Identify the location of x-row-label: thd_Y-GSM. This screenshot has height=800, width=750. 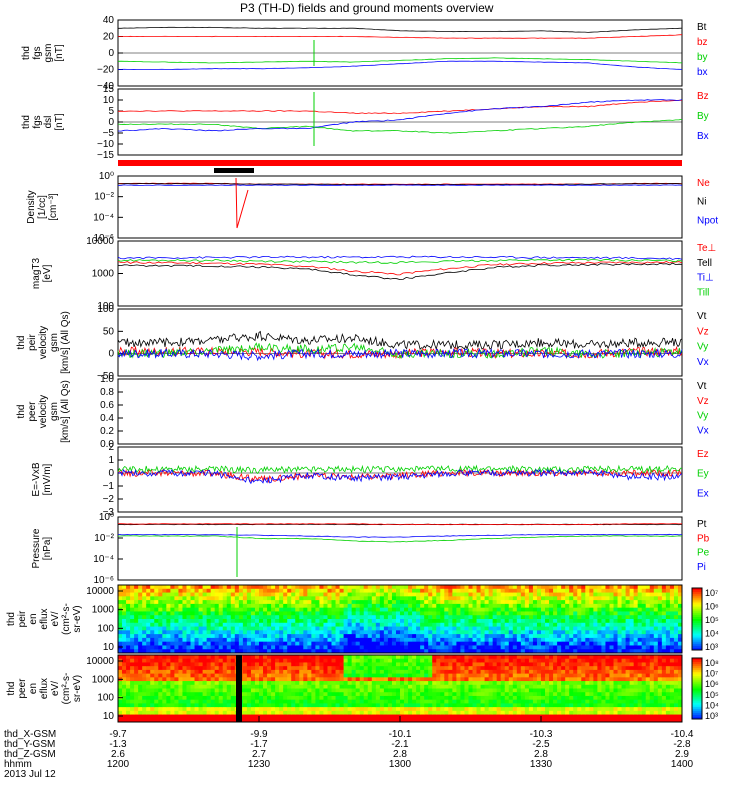
(29, 744).